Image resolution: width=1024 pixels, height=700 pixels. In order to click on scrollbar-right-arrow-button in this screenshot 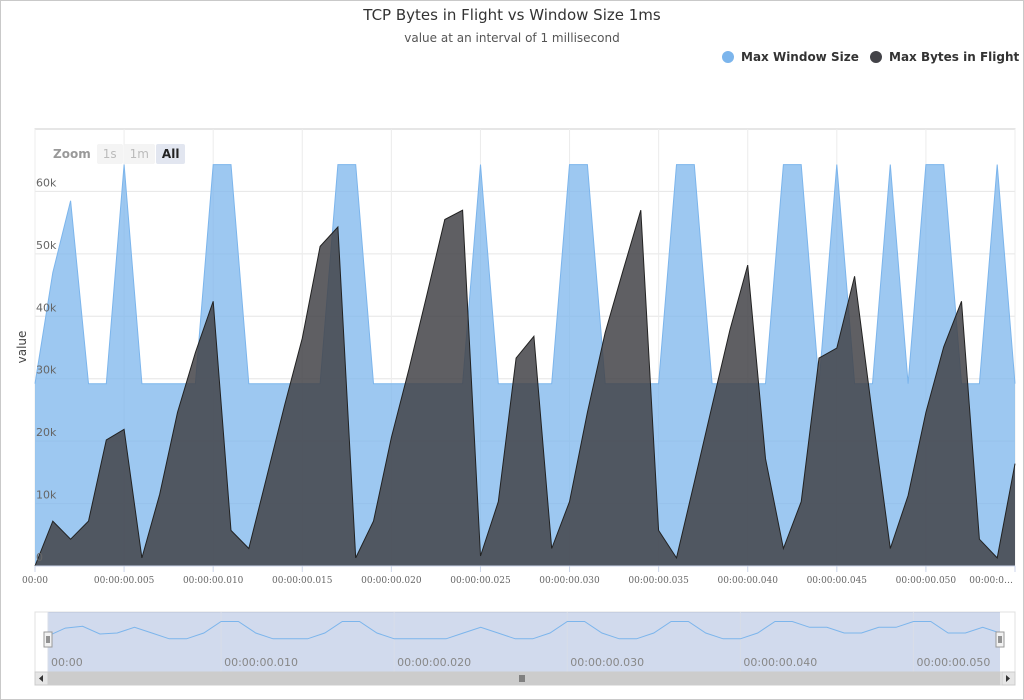, I will do `click(1008, 678)`.